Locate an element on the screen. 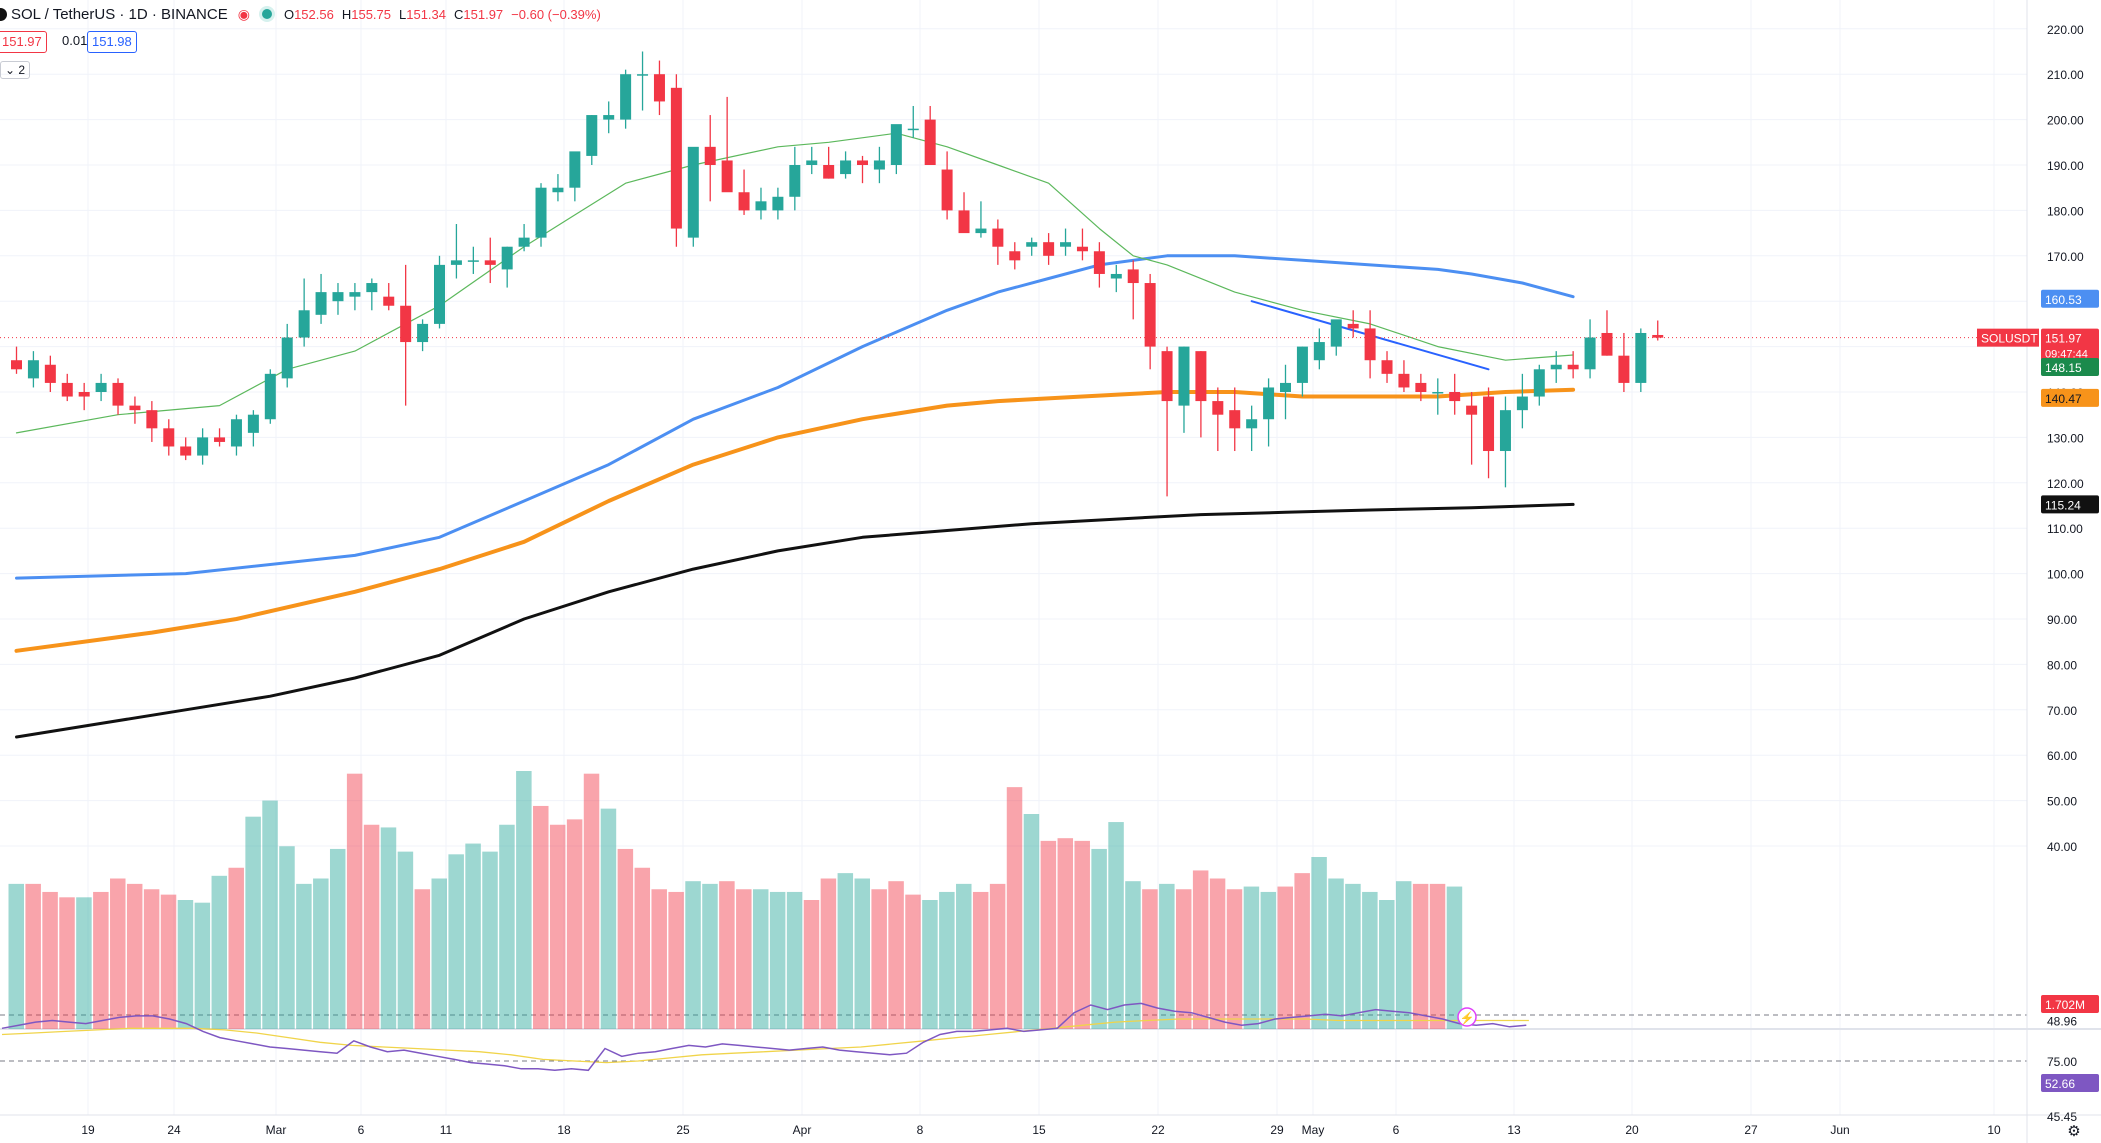 The image size is (2101, 1143). time-tick-label: 6 is located at coordinates (1396, 1130).